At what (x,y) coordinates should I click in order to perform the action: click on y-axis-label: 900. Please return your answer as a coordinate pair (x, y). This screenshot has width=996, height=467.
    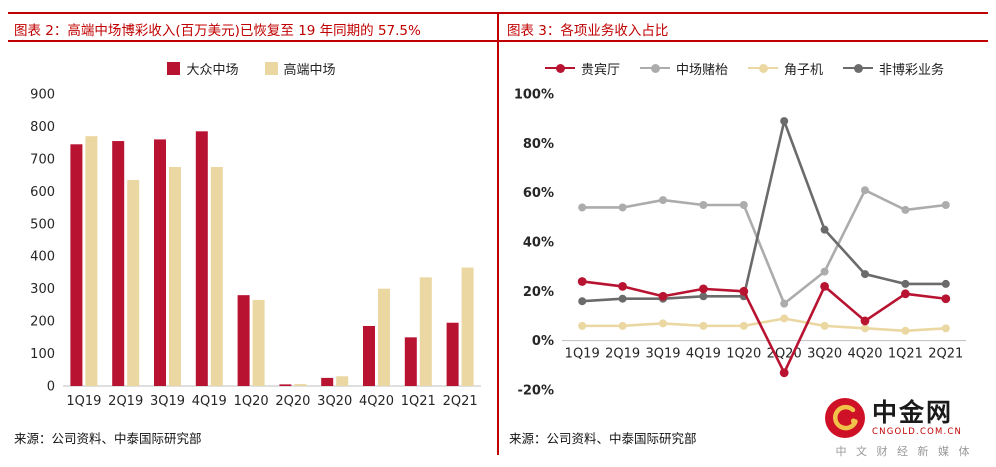
    Looking at the image, I should click on (42, 95).